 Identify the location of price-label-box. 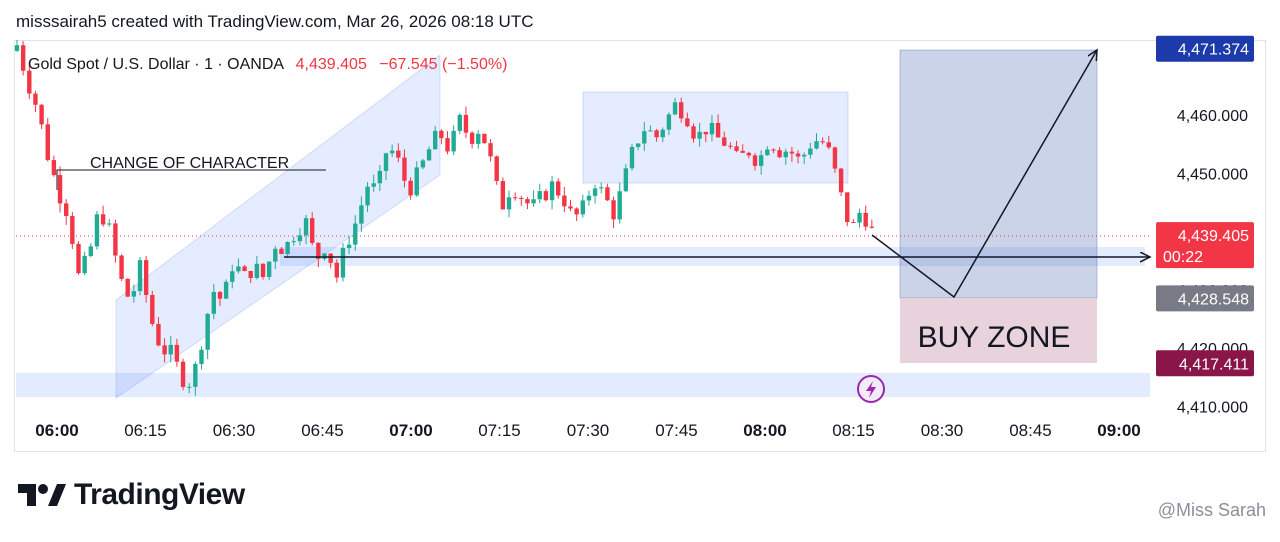
(1205, 48).